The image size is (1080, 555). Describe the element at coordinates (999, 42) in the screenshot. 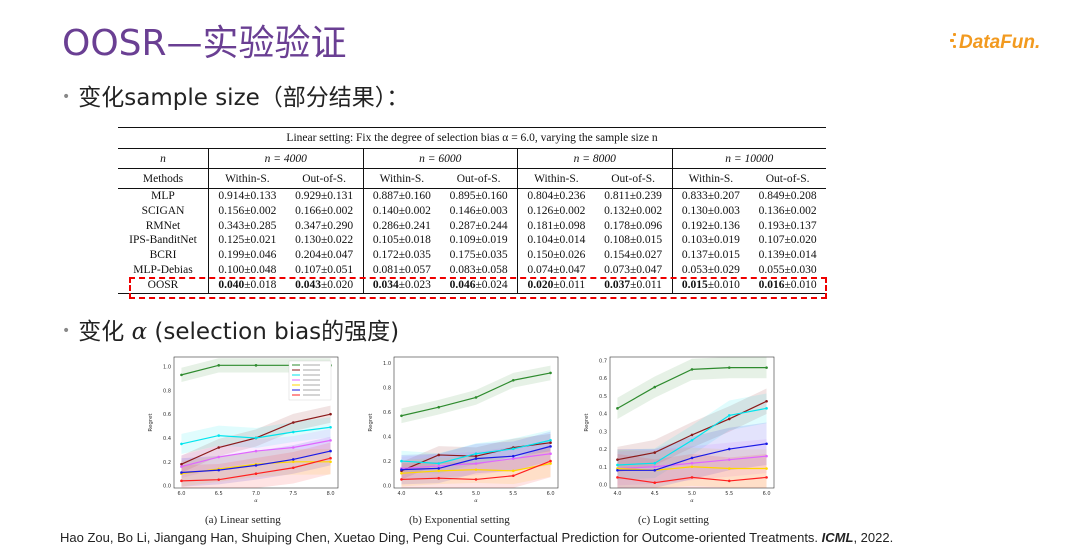

I see `svg-text: DataFun.` at that location.